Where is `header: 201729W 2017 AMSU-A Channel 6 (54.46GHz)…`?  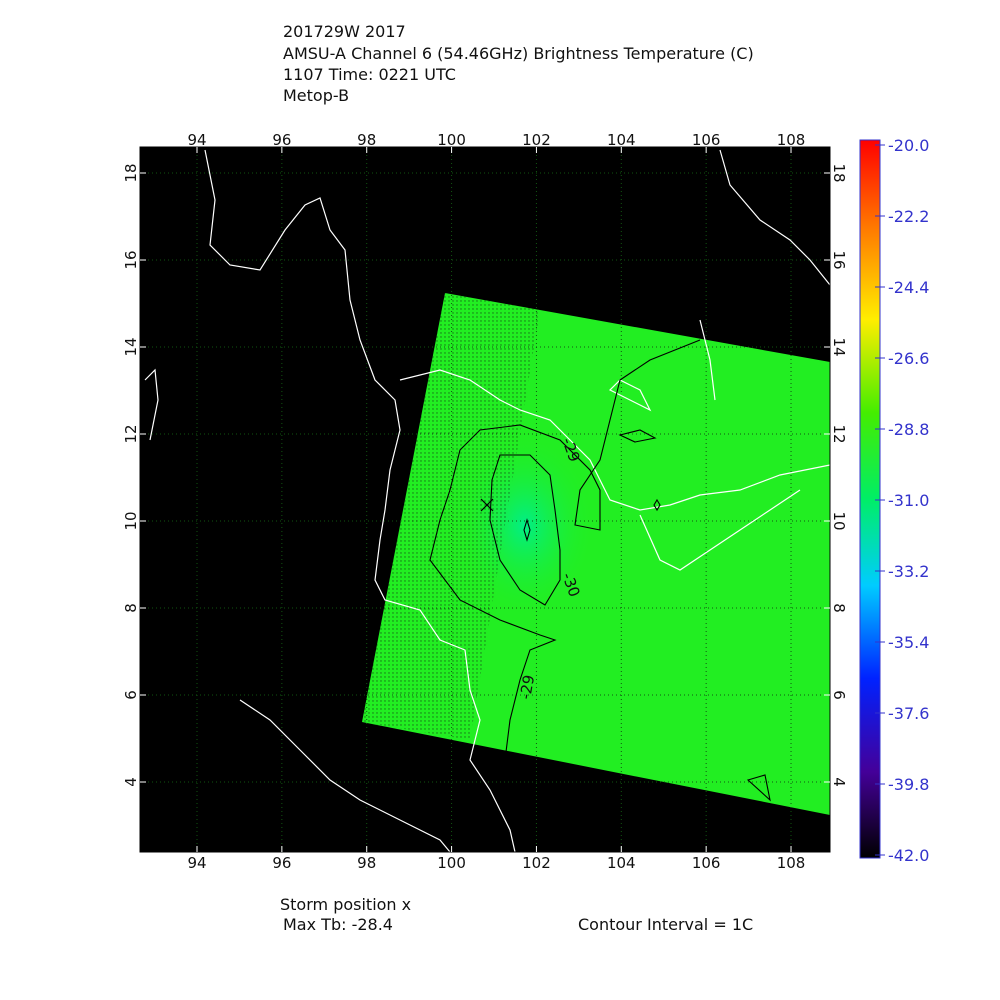
header: 201729W 2017 AMSU-A Channel 6 (54.46GHz)… is located at coordinates (518, 63).